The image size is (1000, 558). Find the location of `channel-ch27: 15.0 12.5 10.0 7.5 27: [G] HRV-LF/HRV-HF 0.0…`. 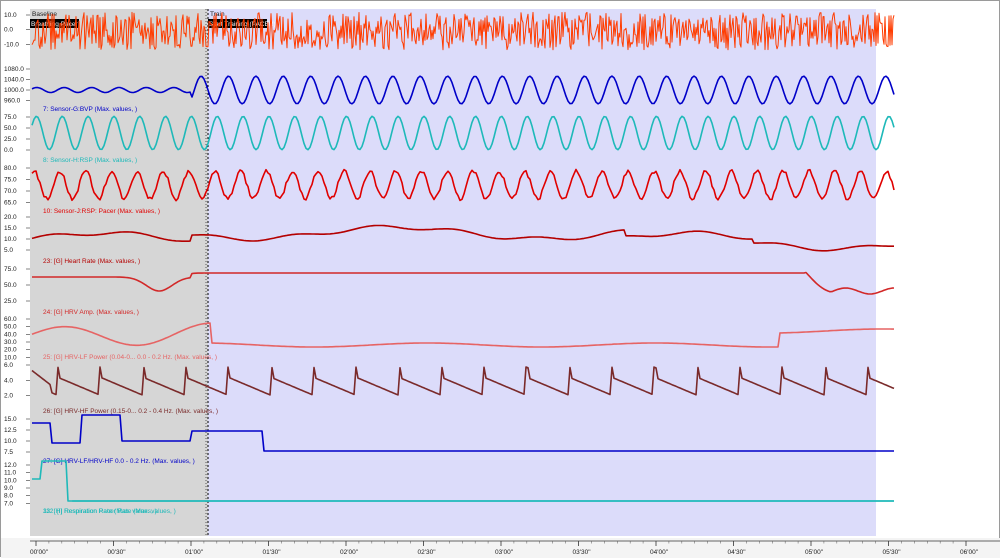

channel-ch27: 15.0 12.5 10.0 7.5 27: [G] HRV-LF/HRV-HF 0.0… is located at coordinates (449, 439).